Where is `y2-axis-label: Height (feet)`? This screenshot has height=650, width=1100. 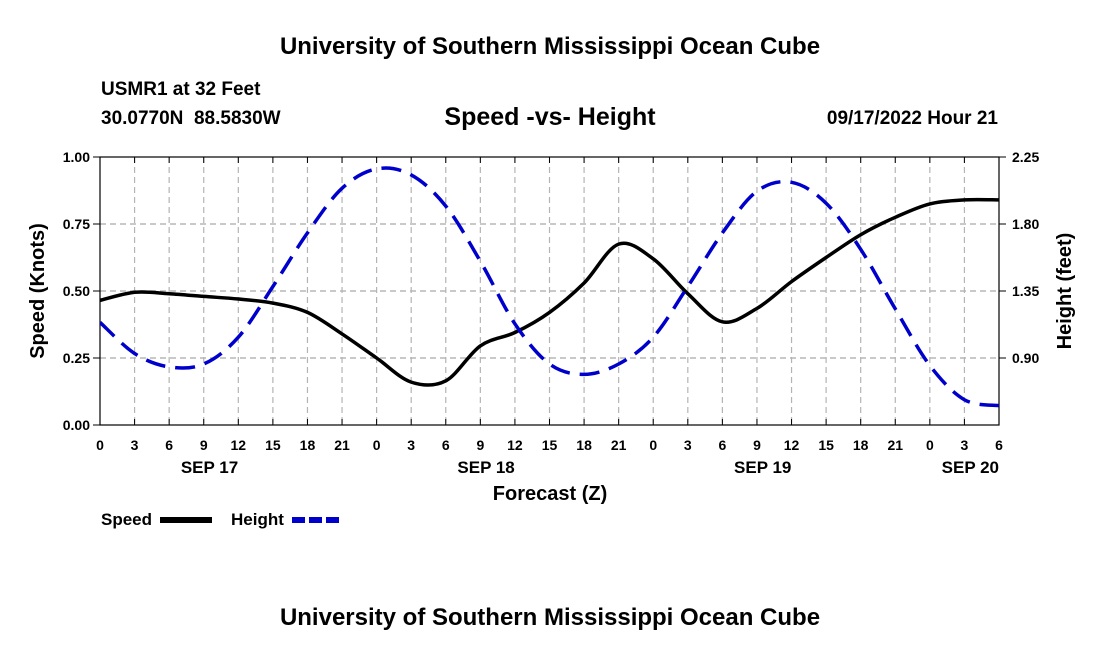
y2-axis-label: Height (feet) is located at coordinates (1065, 291).